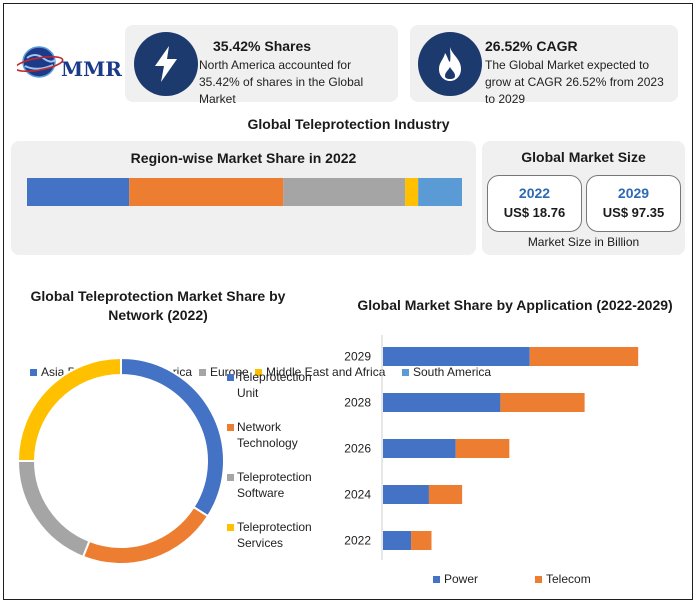 Image resolution: width=697 pixels, height=604 pixels. Describe the element at coordinates (274, 535) in the screenshot. I see `legend-item-teleprotection-services: Teleprotection Services` at that location.